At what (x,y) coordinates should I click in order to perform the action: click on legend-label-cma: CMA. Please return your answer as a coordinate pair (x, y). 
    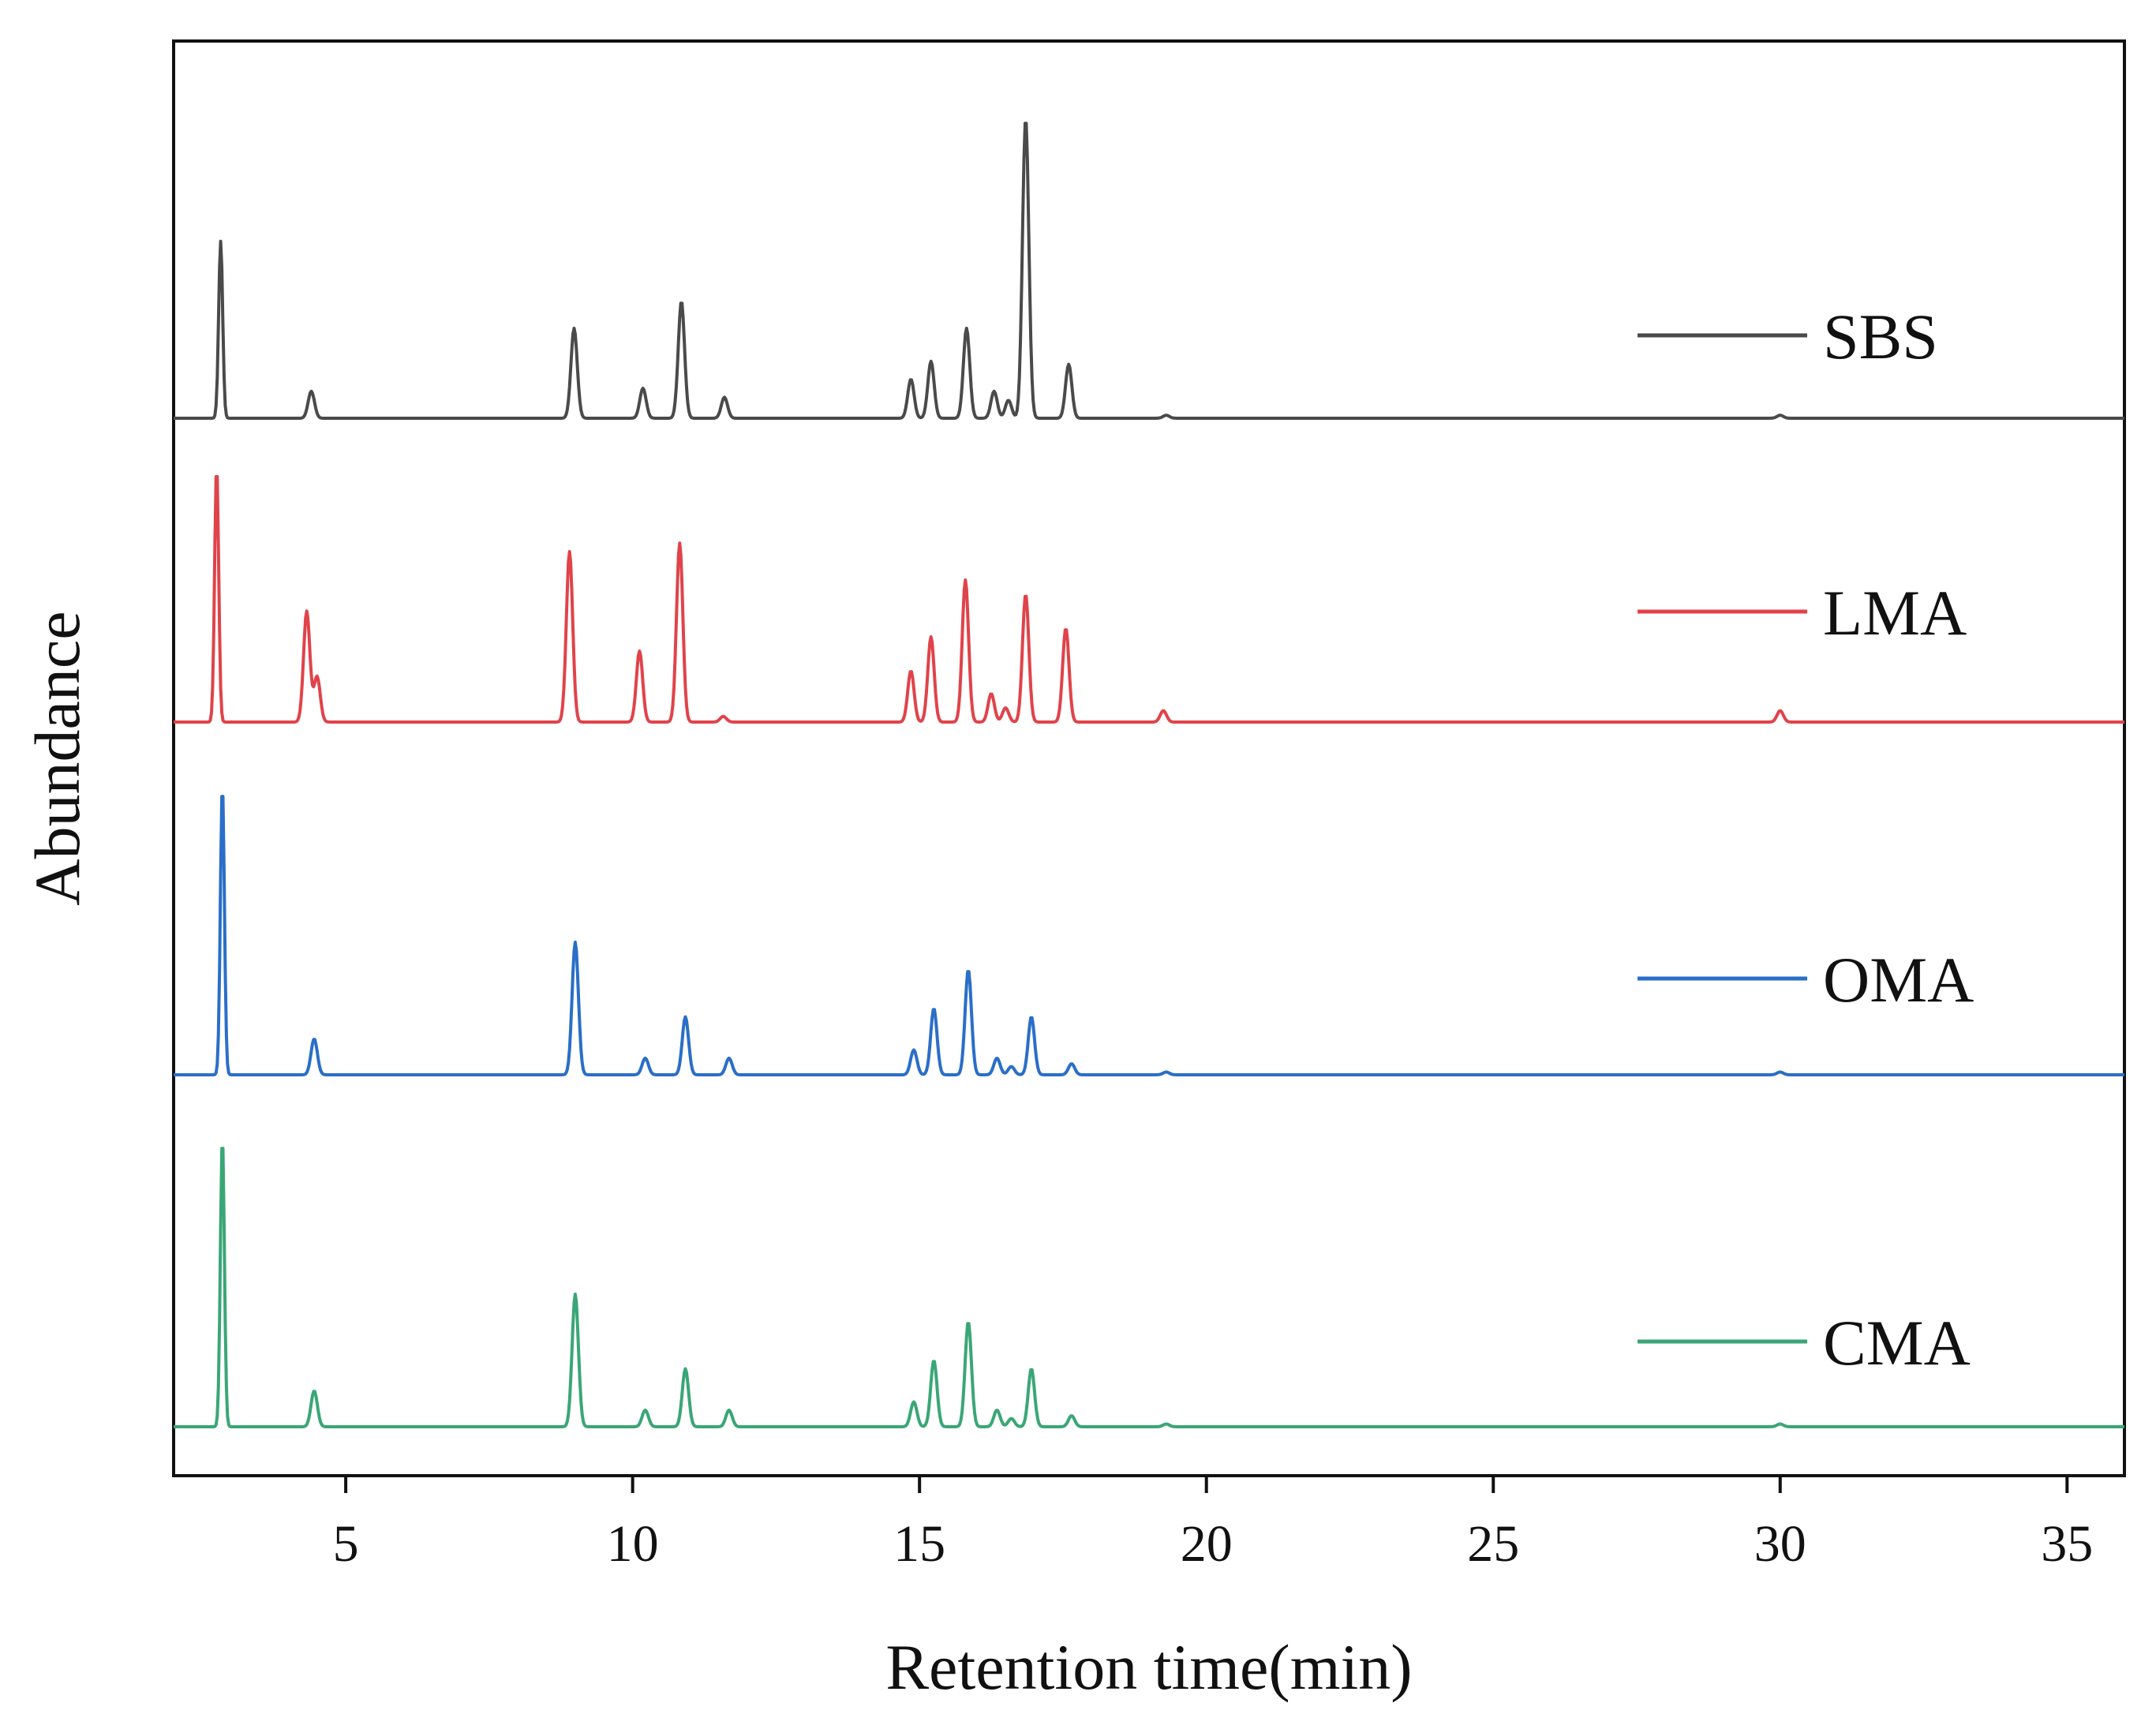
    Looking at the image, I should click on (1897, 1343).